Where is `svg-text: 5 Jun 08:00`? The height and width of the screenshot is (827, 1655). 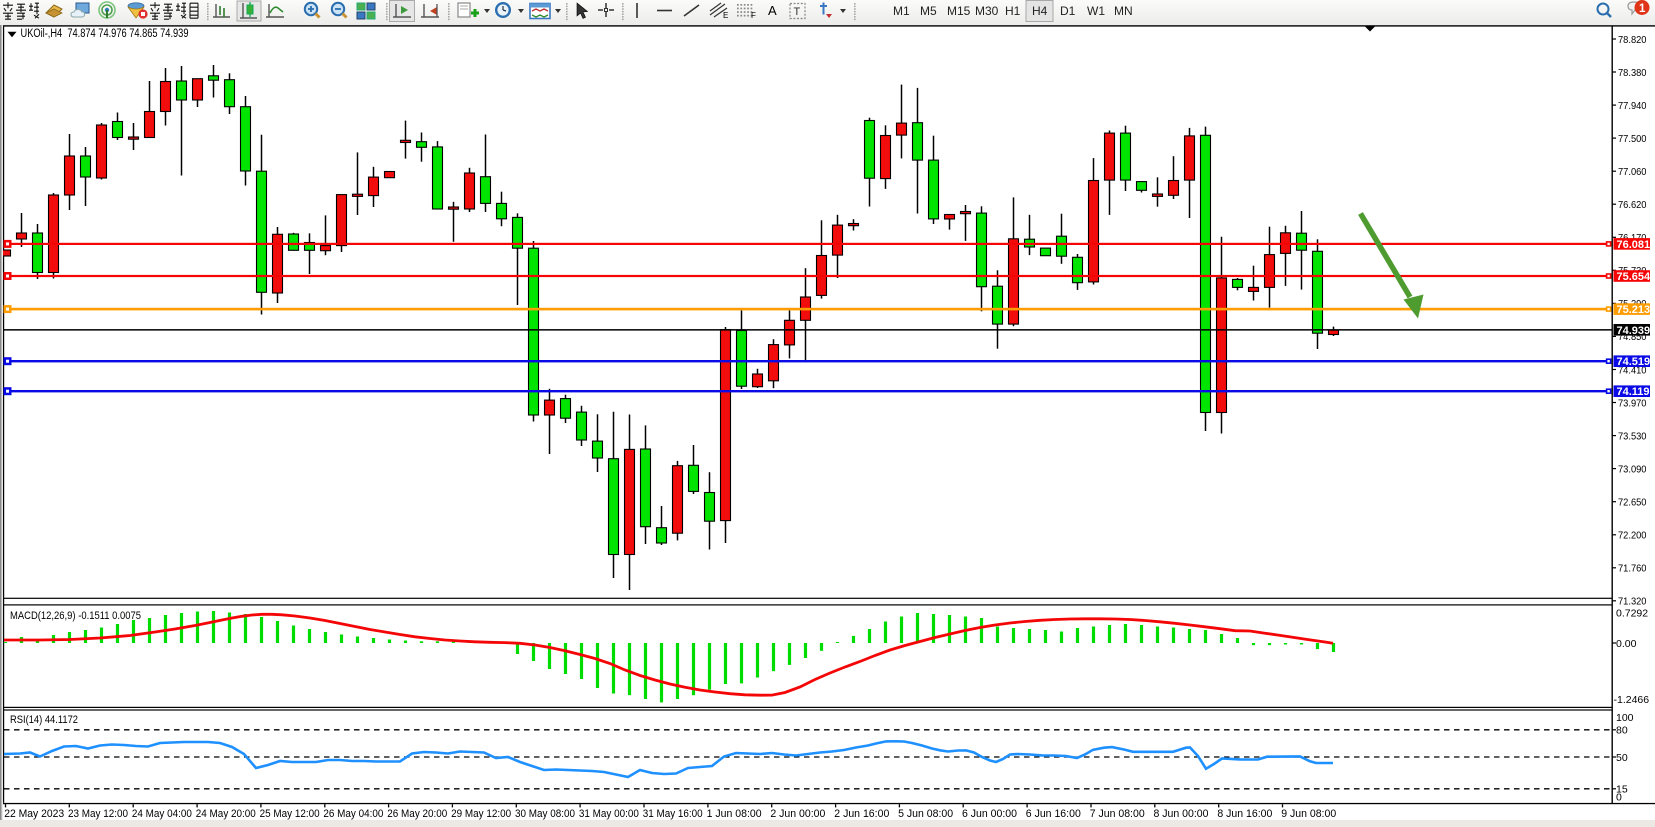 svg-text: 5 Jun 08:00 is located at coordinates (925, 814).